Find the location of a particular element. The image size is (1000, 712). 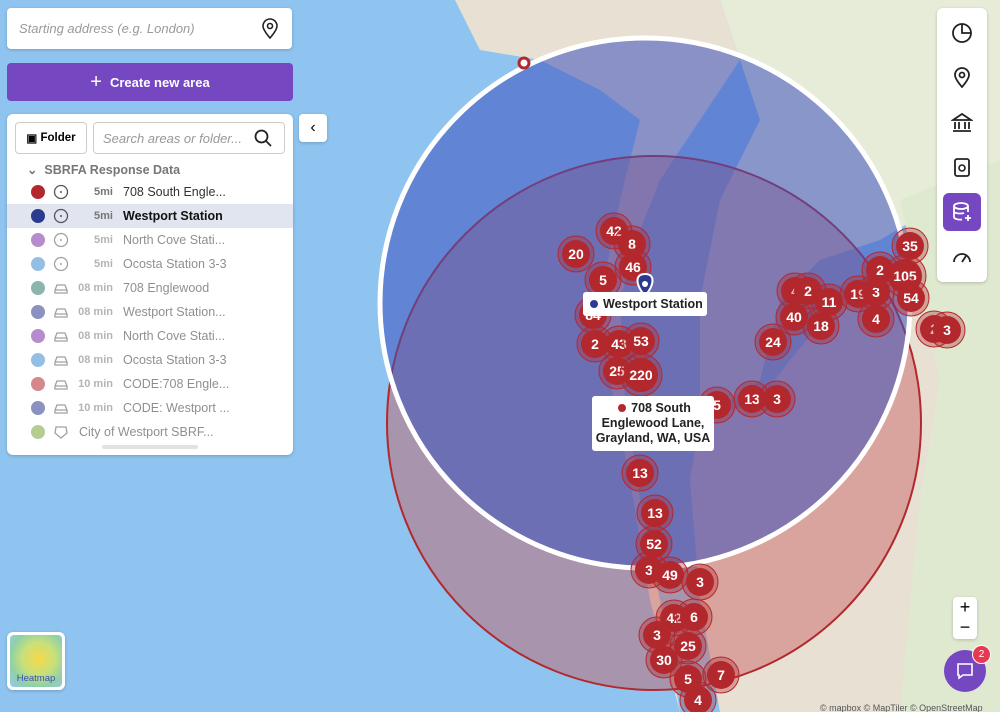

chat-button: 2 is located at coordinates (967, 668).